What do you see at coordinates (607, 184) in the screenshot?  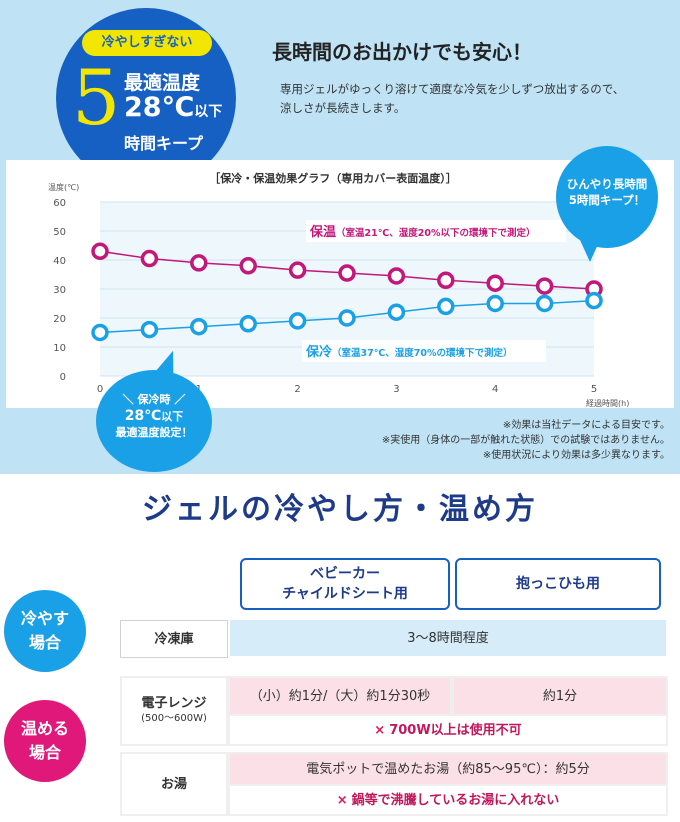 I see `bubble-right-line: ひんやり長時間` at bounding box center [607, 184].